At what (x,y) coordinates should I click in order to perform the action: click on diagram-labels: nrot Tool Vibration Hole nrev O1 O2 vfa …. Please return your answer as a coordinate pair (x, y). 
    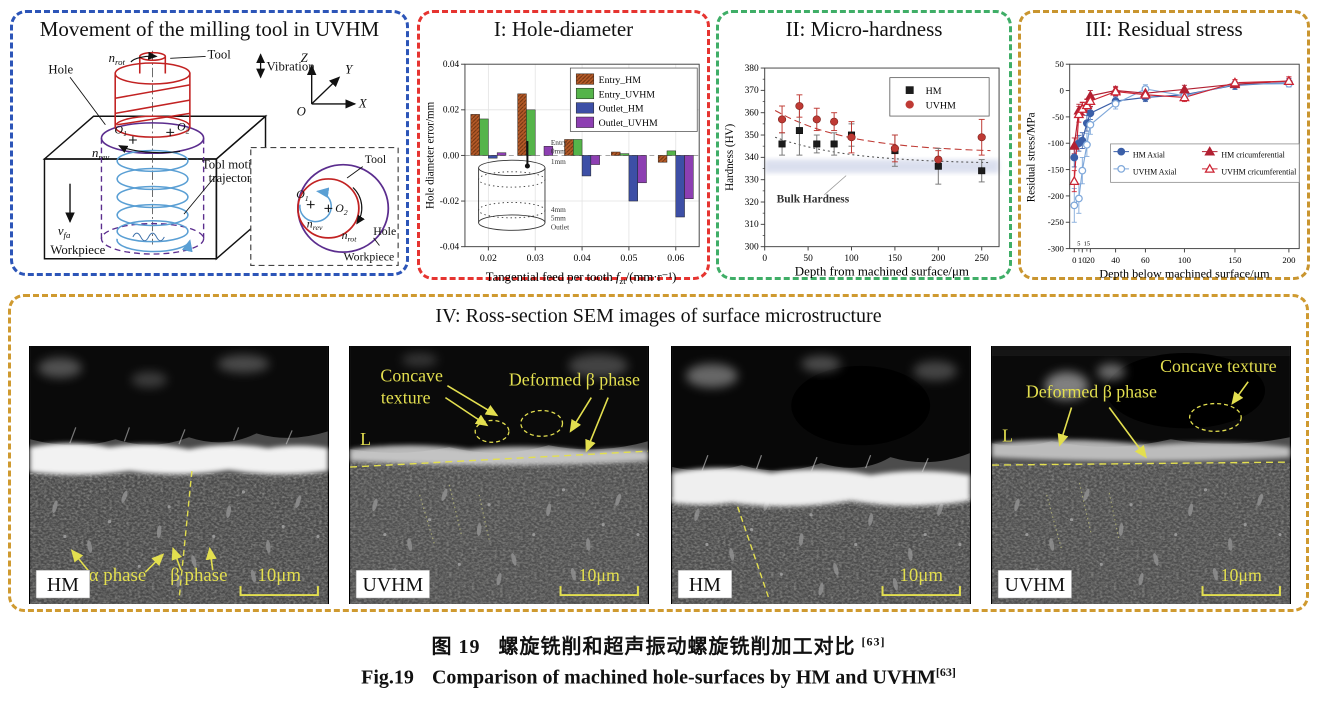
    Looking at the image, I should click on (181, 151).